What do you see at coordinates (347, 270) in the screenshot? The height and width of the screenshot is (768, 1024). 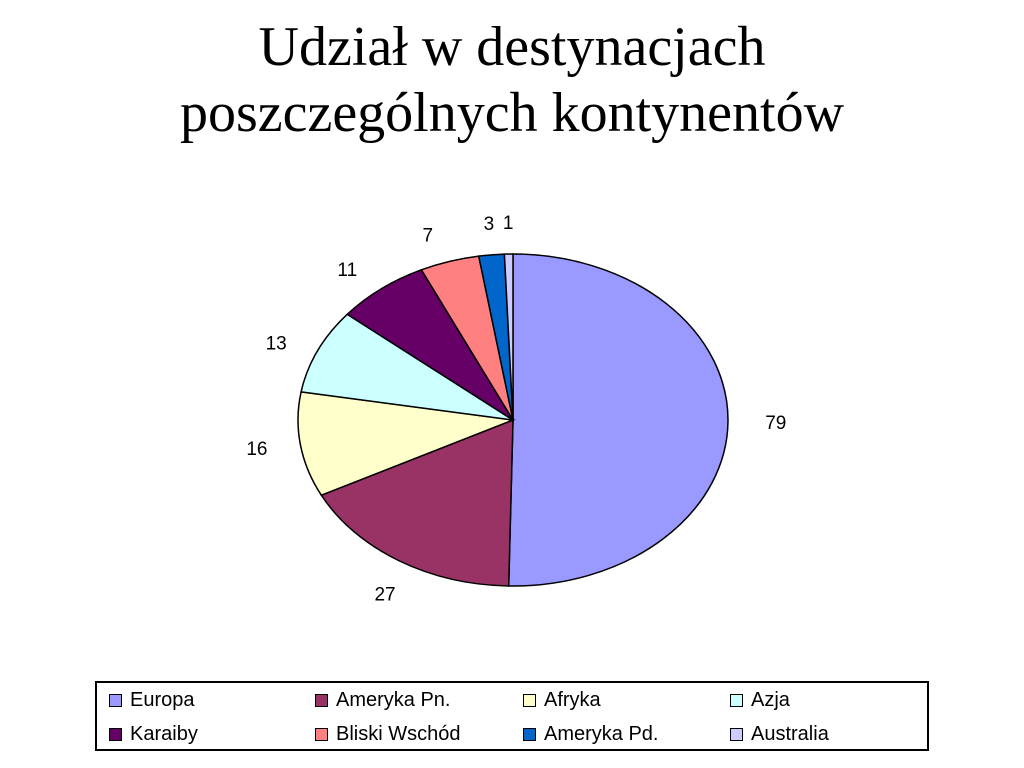 I see `data-label-karaiby: 11` at bounding box center [347, 270].